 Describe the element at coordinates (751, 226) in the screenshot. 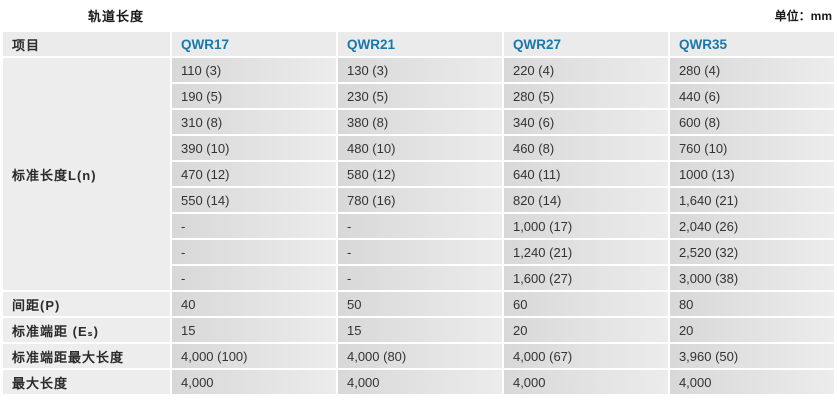

I see `table-cell: 2,040 (26)` at that location.